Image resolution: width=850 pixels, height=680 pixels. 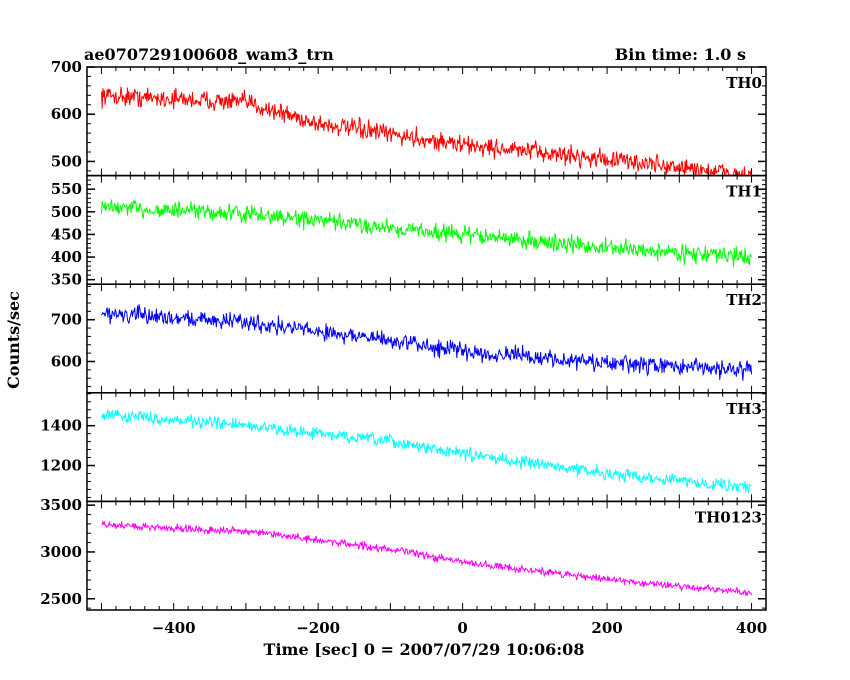 I want to click on series-th1, so click(x=426, y=232).